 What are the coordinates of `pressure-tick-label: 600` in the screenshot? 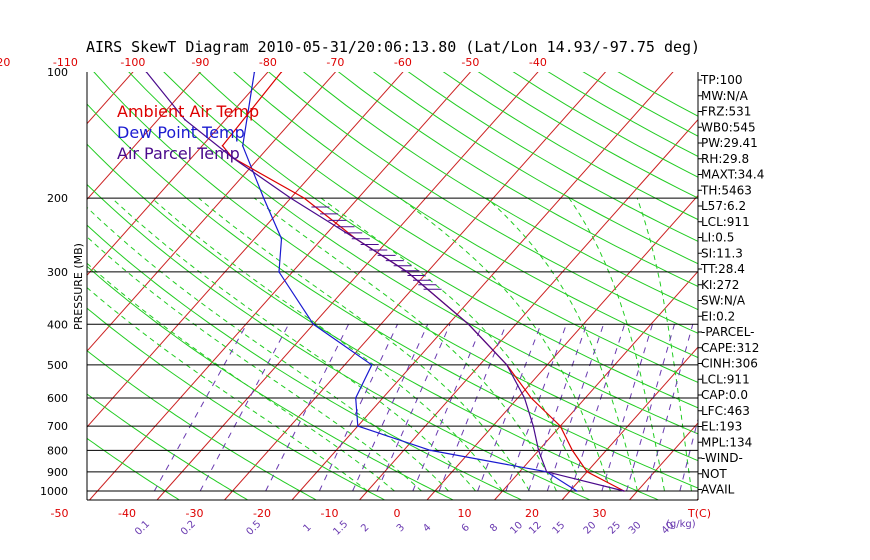 It's located at (57, 398).